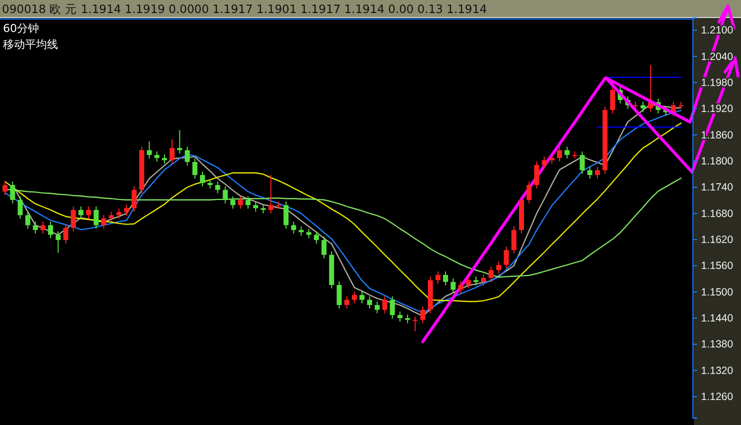 The height and width of the screenshot is (425, 741). I want to click on y-tick-label: 1.1380, so click(717, 344).